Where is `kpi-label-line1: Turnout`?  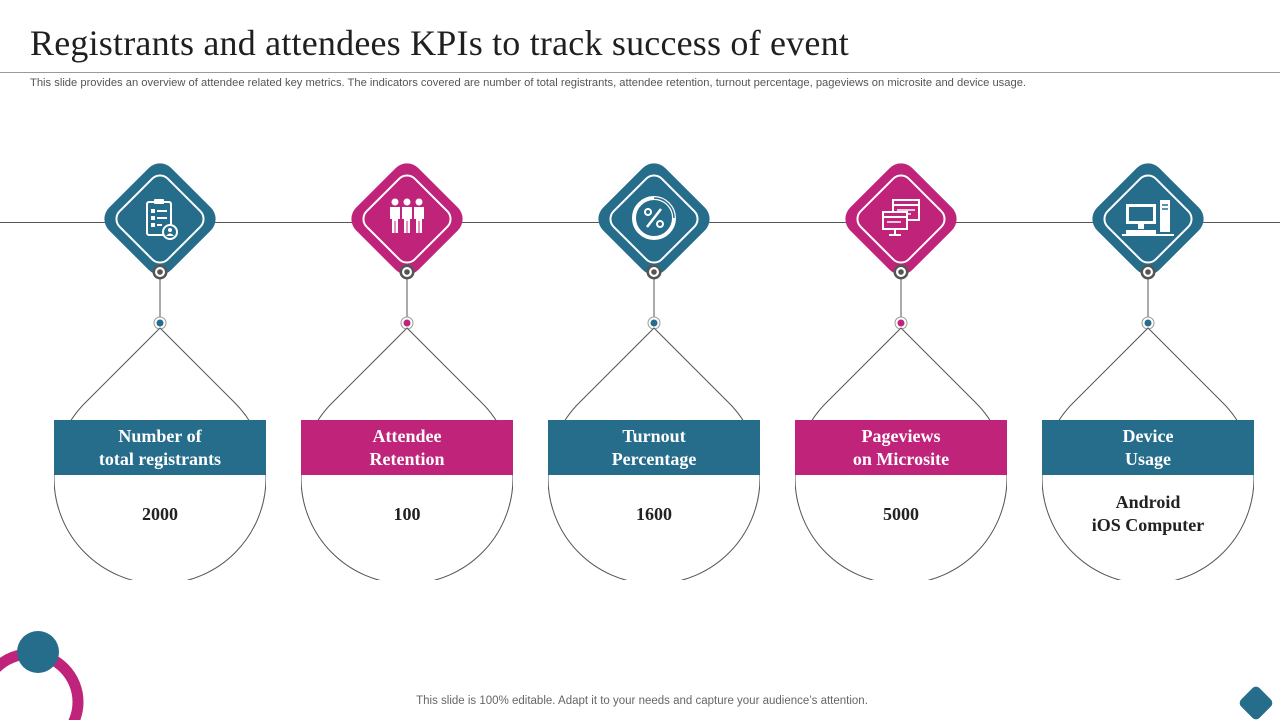
kpi-label-line1: Turnout is located at coordinates (654, 435).